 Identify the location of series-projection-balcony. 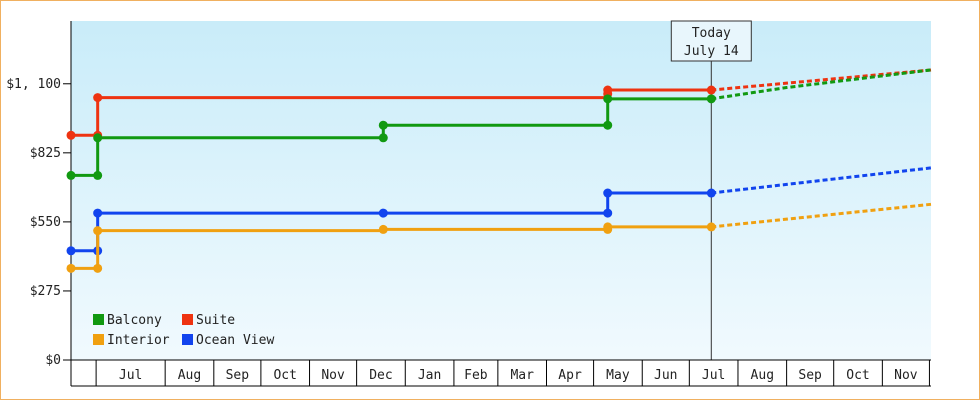
(821, 84).